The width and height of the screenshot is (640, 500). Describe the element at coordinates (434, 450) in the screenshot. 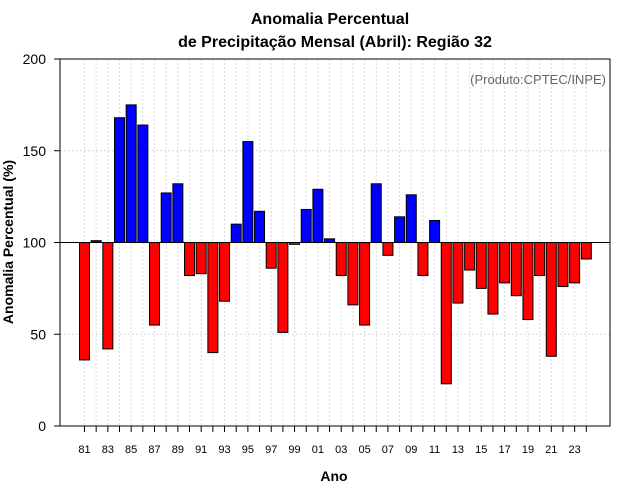

I see `x-tick-label: 11` at that location.